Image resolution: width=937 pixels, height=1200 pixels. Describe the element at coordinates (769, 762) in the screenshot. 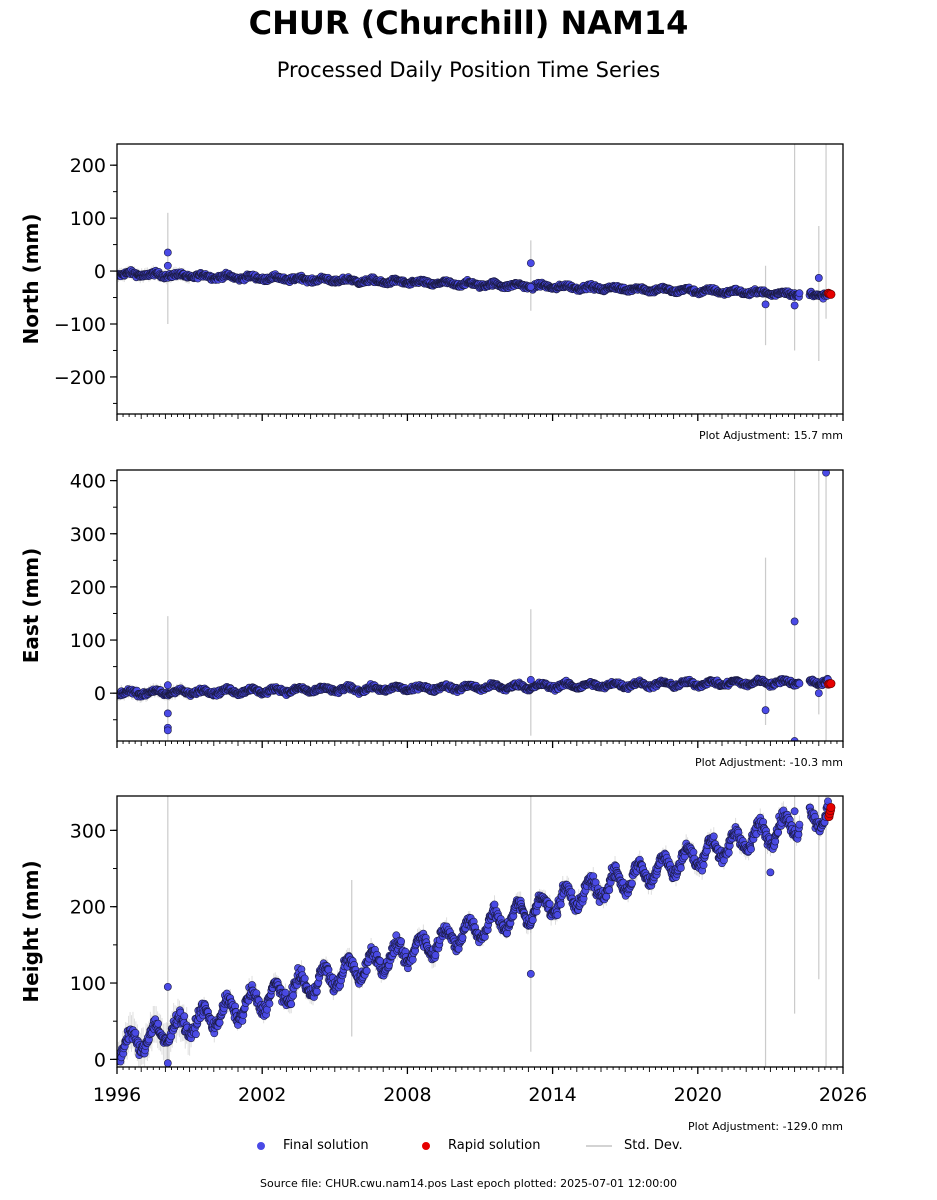

I see `plot-adjustment-label: Plot Adjustment: -10.3 mm` at that location.